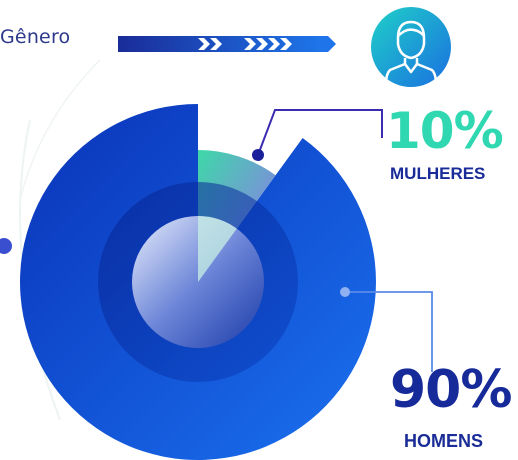 The image size is (518, 460). Describe the element at coordinates (345, 292) in the screenshot. I see `marker-homens` at that location.